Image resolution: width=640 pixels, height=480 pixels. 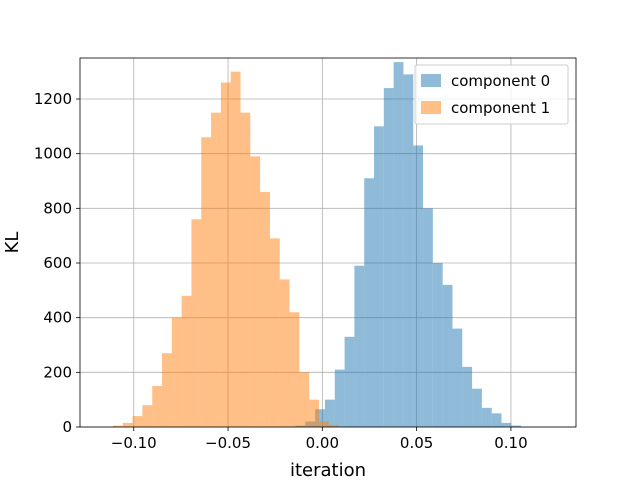 What do you see at coordinates (328, 470) in the screenshot?
I see `x-axis-label: iteration` at bounding box center [328, 470].